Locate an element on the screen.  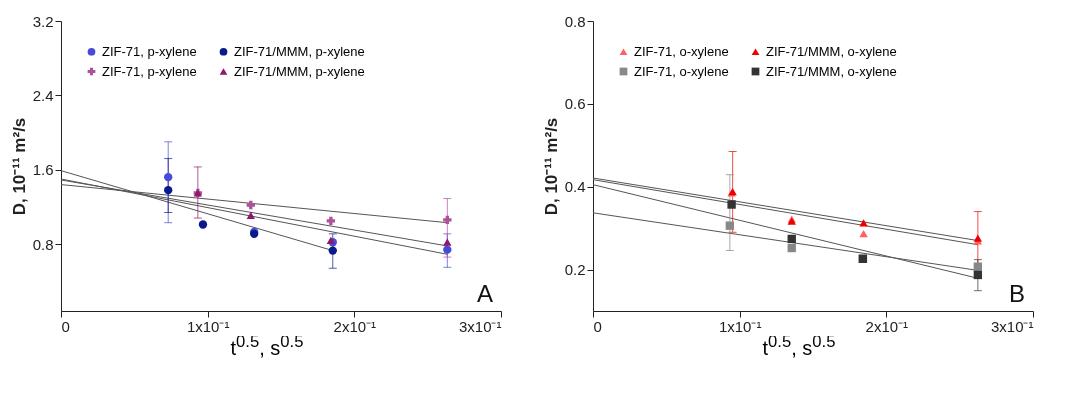
annotation: A is located at coordinates (484, 293).